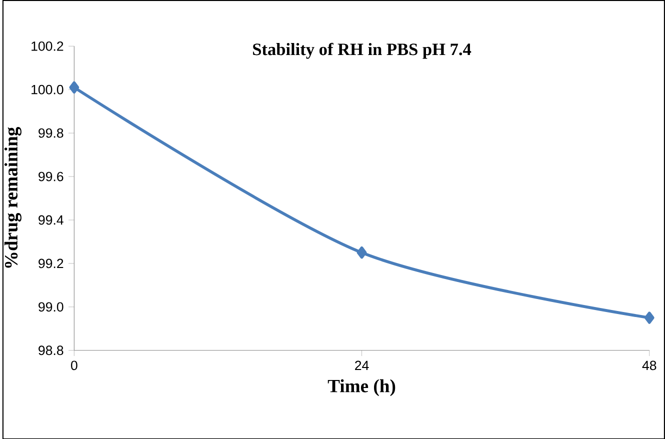 The width and height of the screenshot is (665, 439). What do you see at coordinates (48, 89) in the screenshot?
I see `y-tick-label: 100.0` at bounding box center [48, 89].